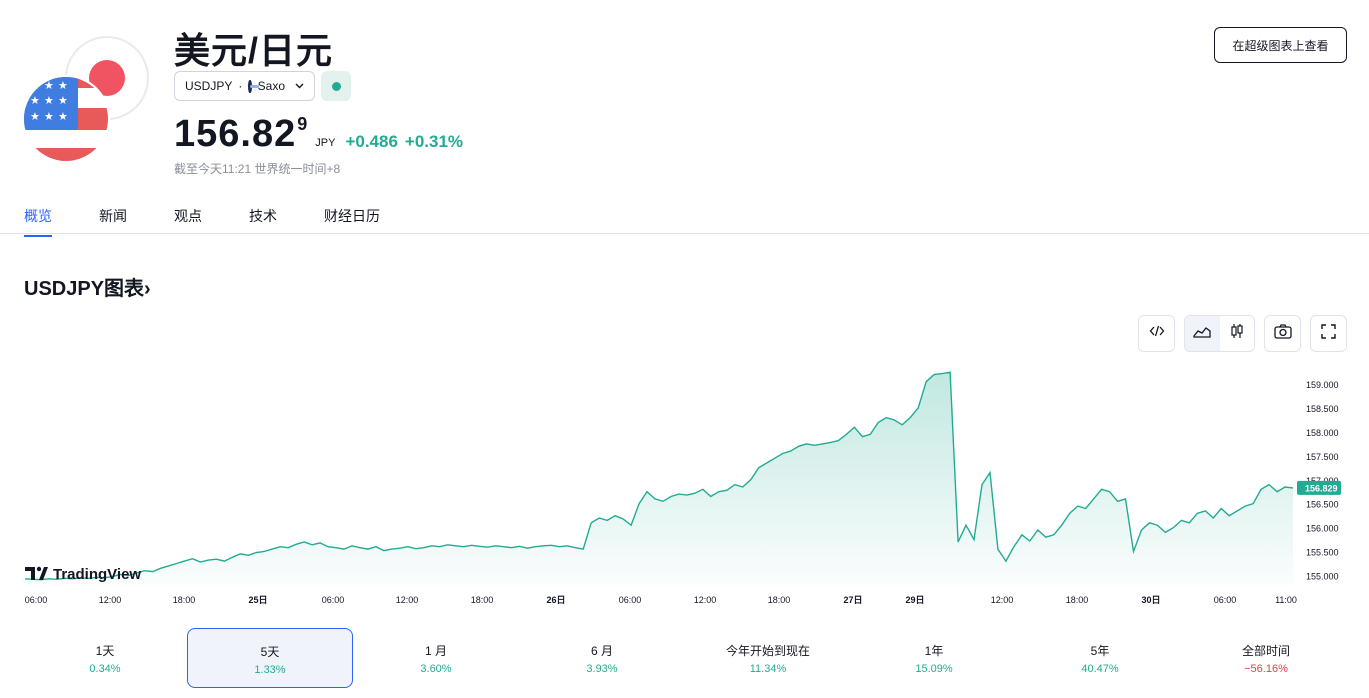  I want to click on period-label: 全部时间, so click(1265, 651).